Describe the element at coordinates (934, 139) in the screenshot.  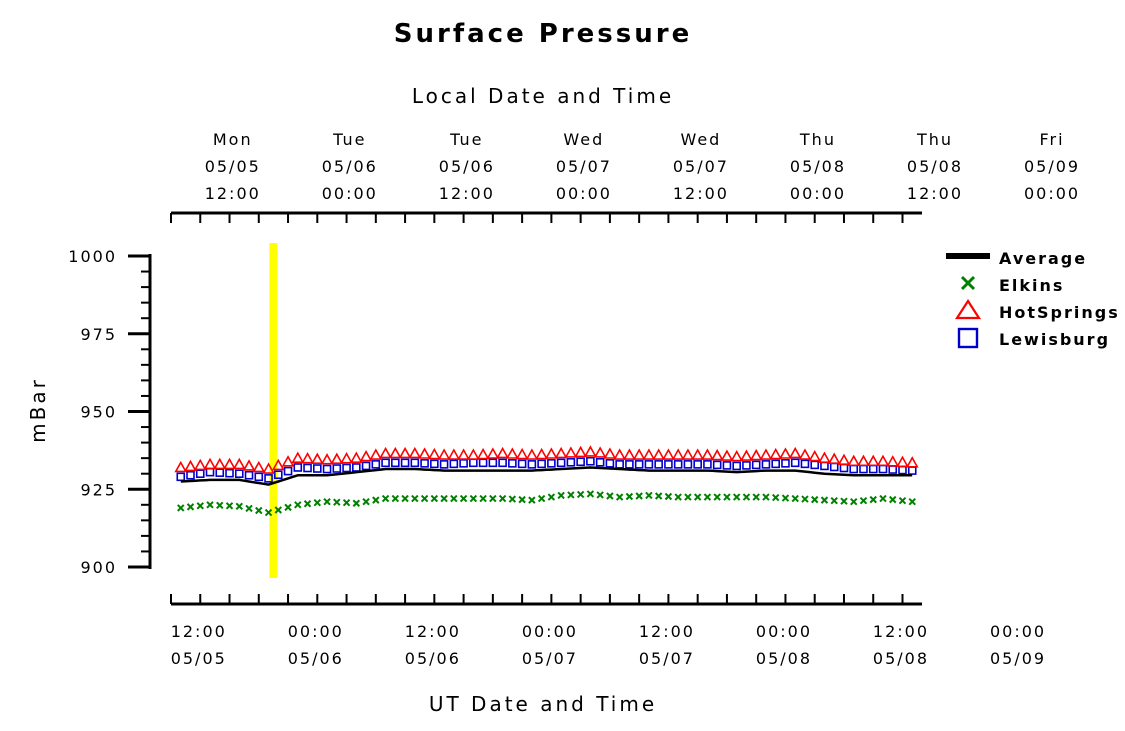
I see `top-tick-day: Thu` at that location.